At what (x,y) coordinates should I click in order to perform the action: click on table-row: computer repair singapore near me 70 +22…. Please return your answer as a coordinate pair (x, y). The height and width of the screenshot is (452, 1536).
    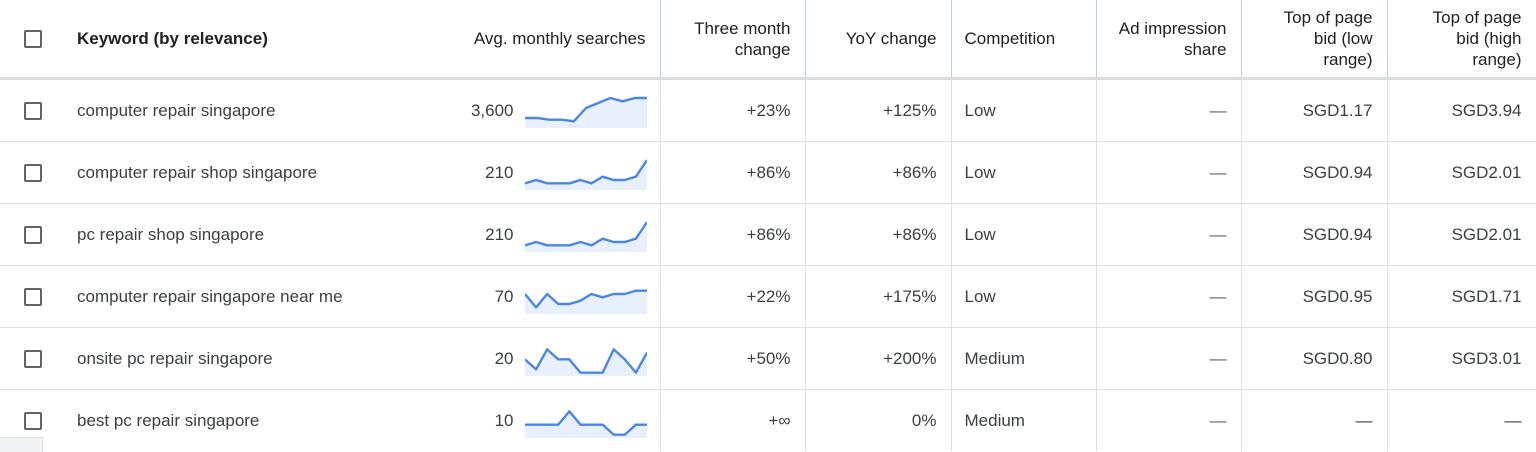
    Looking at the image, I should click on (768, 296).